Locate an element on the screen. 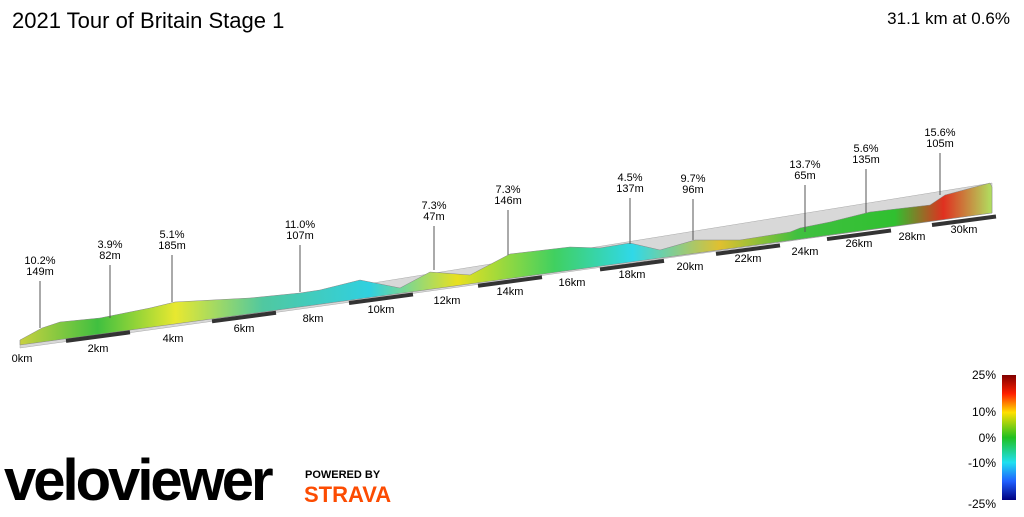 The width and height of the screenshot is (1024, 517). logo: veloviewer is located at coordinates (138, 480).